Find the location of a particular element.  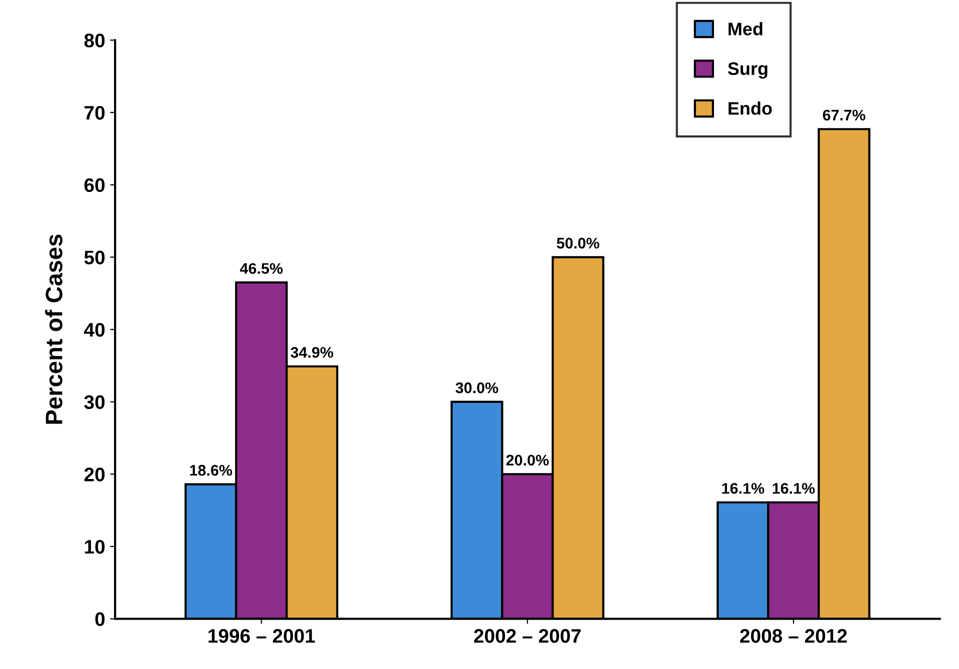

data-label: 20.0% is located at coordinates (527, 460).